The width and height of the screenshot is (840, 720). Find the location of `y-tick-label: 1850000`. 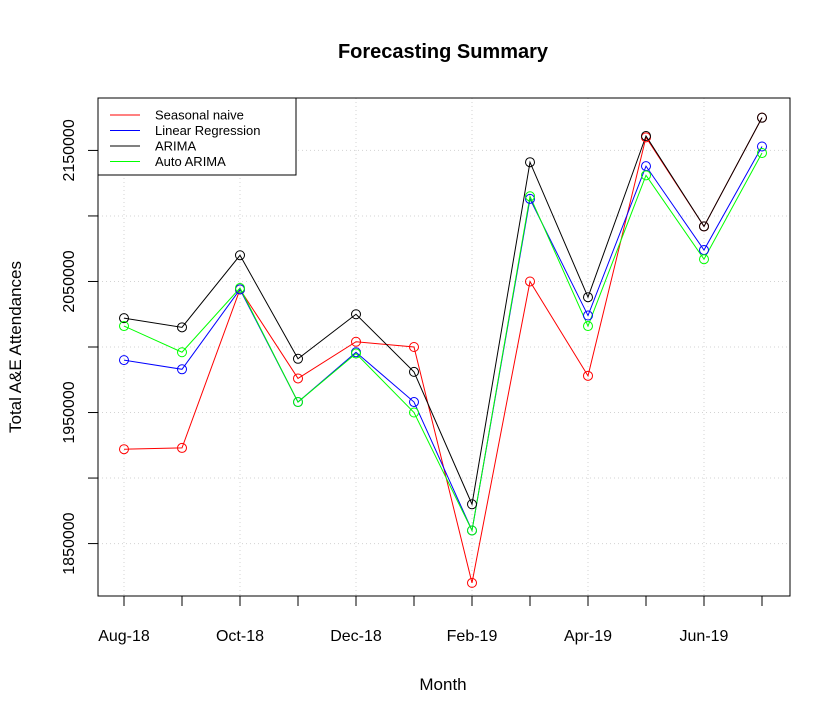

y-tick-label: 1850000 is located at coordinates (69, 543).